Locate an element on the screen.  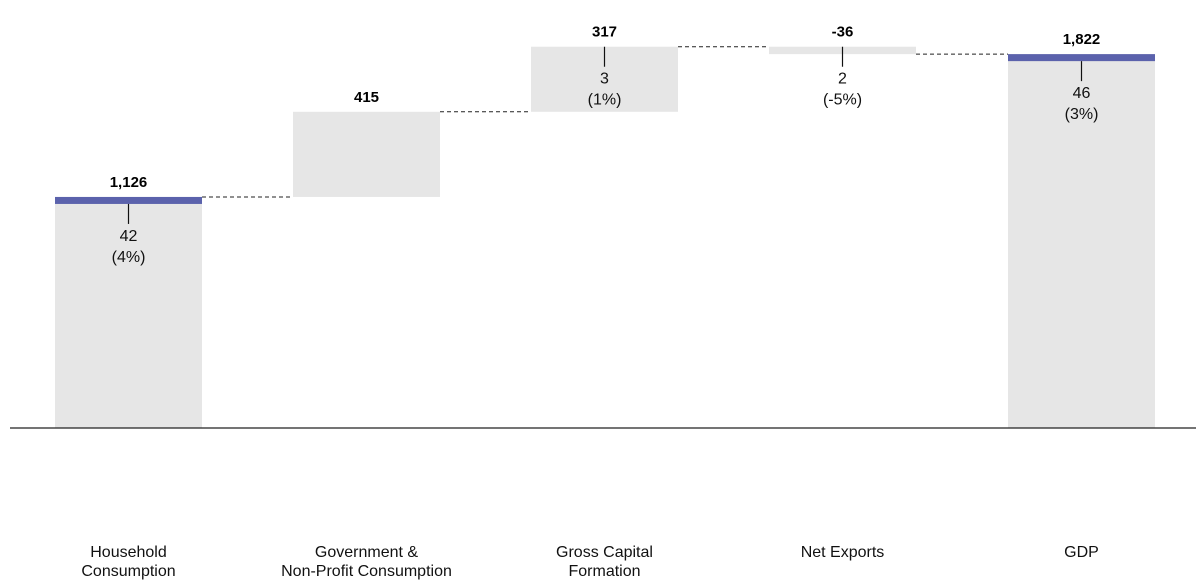
category-label-0-1: Consumption is located at coordinates (128, 571).